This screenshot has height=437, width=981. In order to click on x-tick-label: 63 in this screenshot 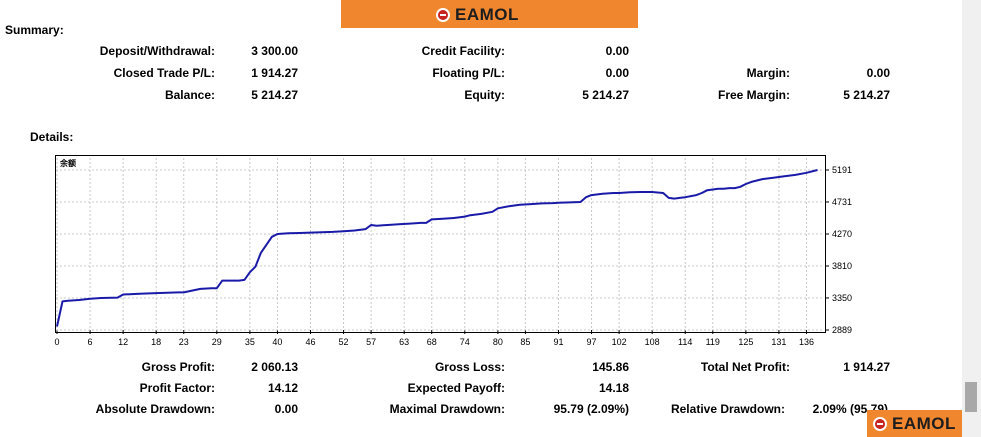, I will do `click(404, 342)`.